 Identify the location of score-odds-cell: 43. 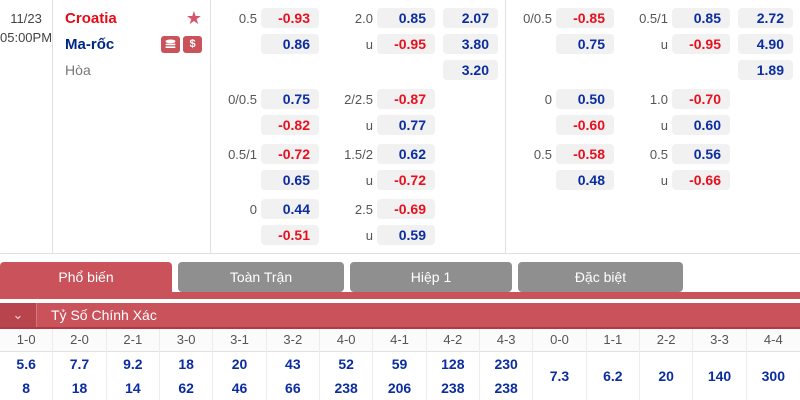
(293, 364).